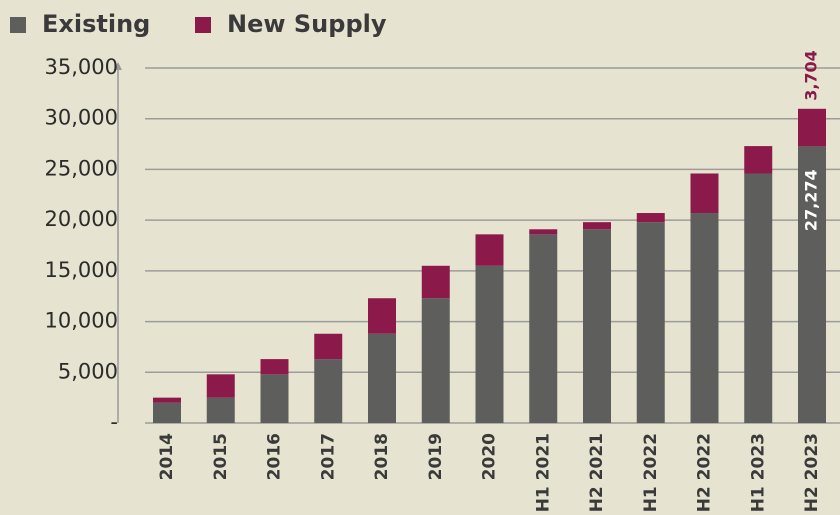 The height and width of the screenshot is (515, 840). Describe the element at coordinates (114, 422) in the screenshot. I see `y-tick-label: -` at that location.